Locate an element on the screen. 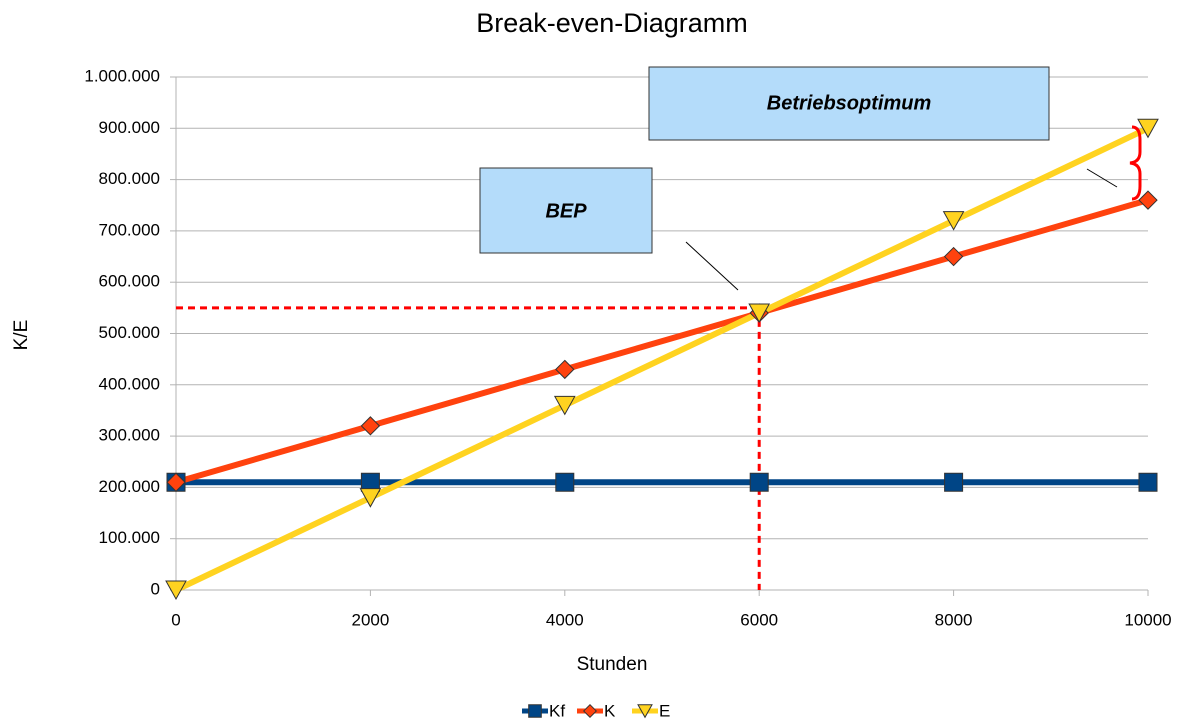  y-tick-label: 200.000 is located at coordinates (129, 486).